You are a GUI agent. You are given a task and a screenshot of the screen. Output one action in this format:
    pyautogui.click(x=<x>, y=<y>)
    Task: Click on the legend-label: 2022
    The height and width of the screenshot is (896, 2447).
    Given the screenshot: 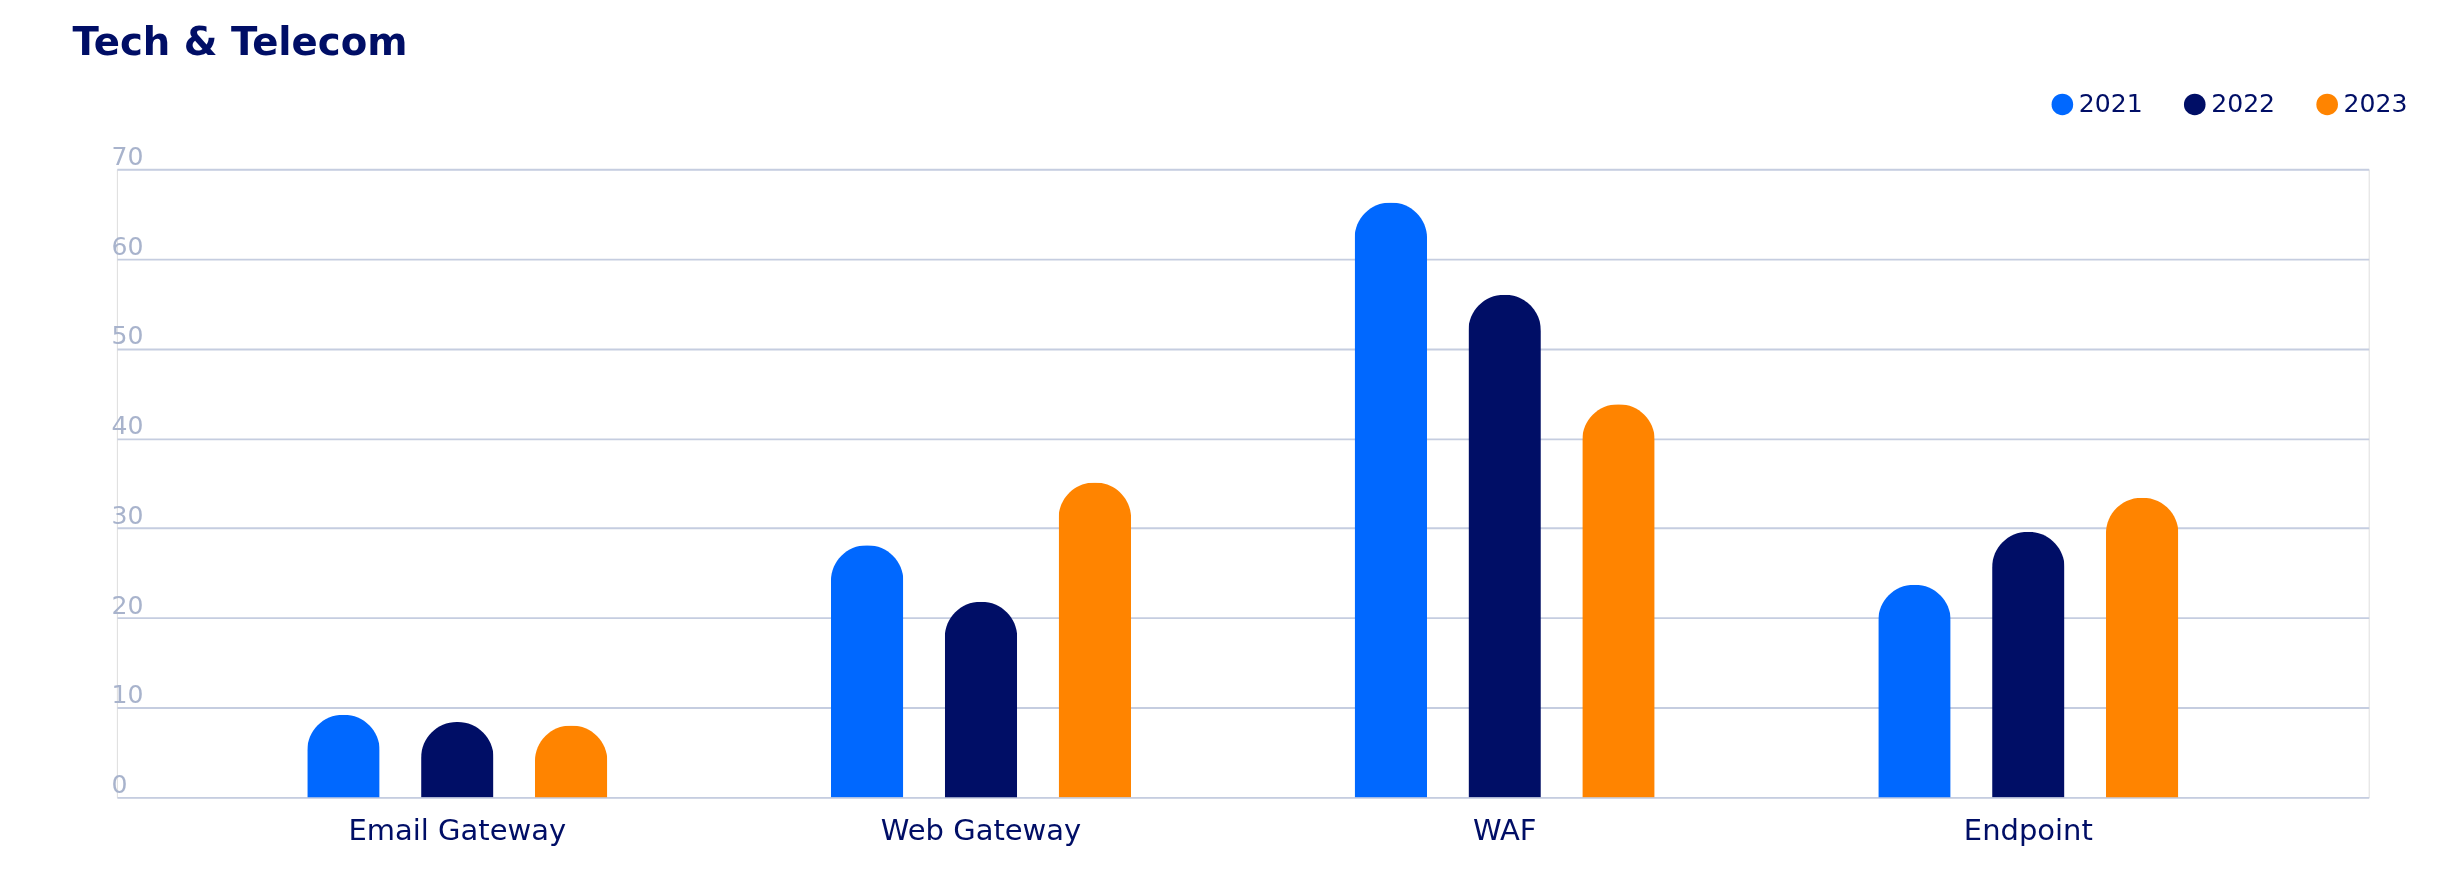 What is the action you would take?
    pyautogui.click(x=2243, y=104)
    